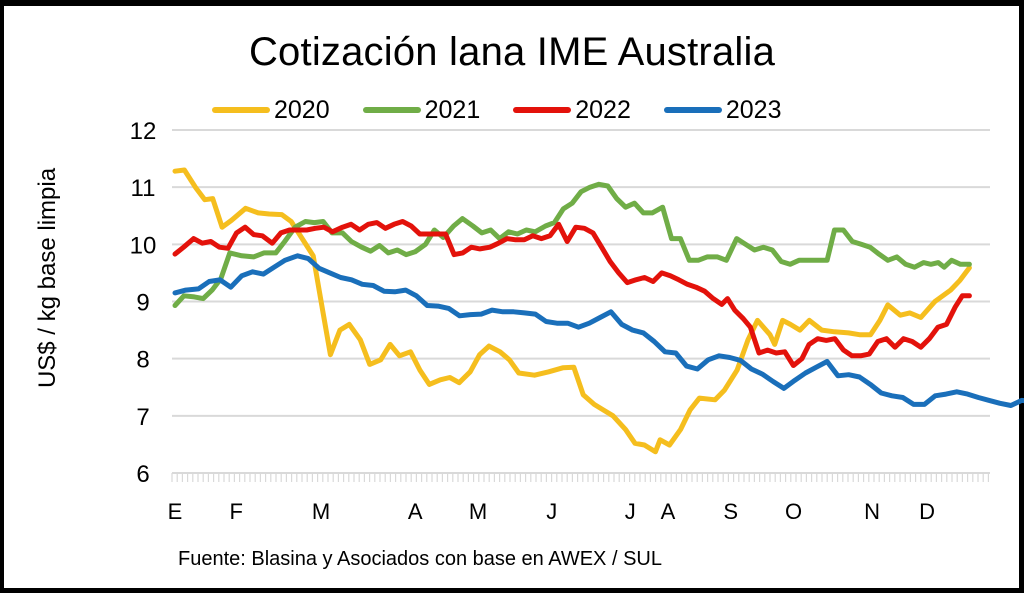 The height and width of the screenshot is (593, 1024). I want to click on legend-label-2023: 2023, so click(753, 109).